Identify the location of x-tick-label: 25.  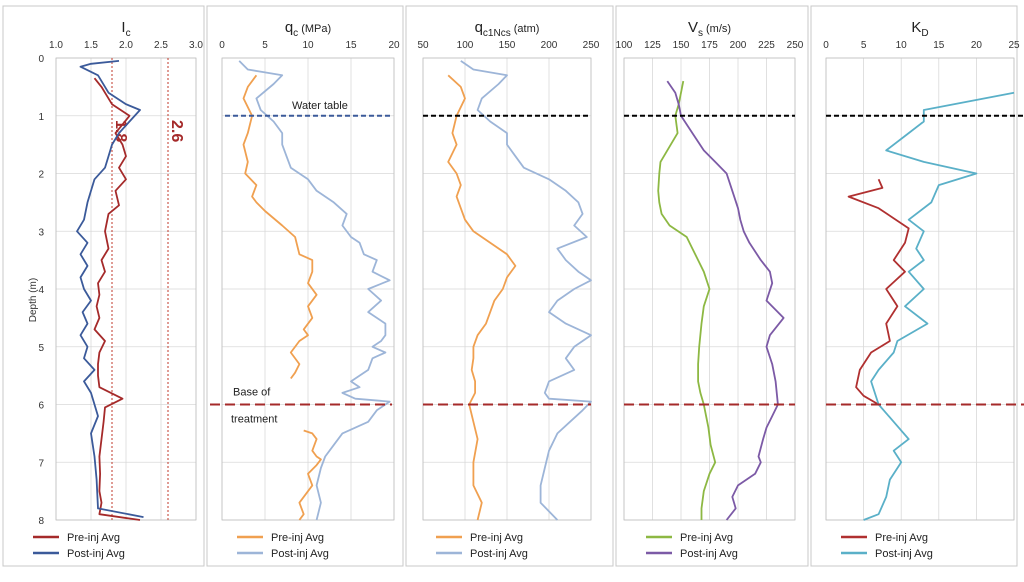
(1014, 45).